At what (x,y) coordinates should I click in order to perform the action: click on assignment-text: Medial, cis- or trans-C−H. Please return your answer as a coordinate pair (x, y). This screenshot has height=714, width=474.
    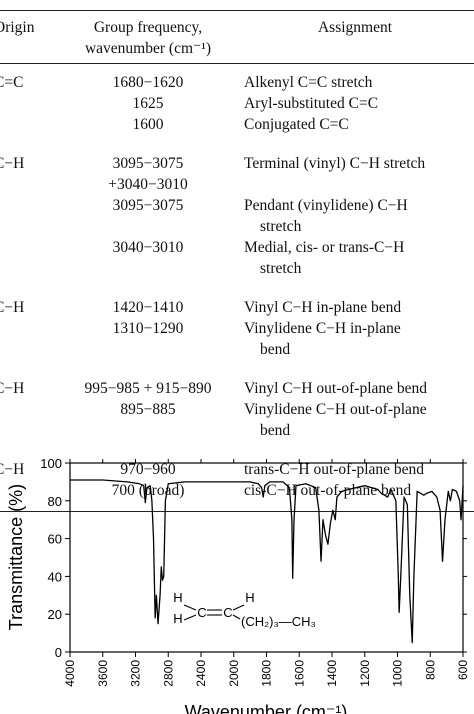
    Looking at the image, I should click on (324, 247).